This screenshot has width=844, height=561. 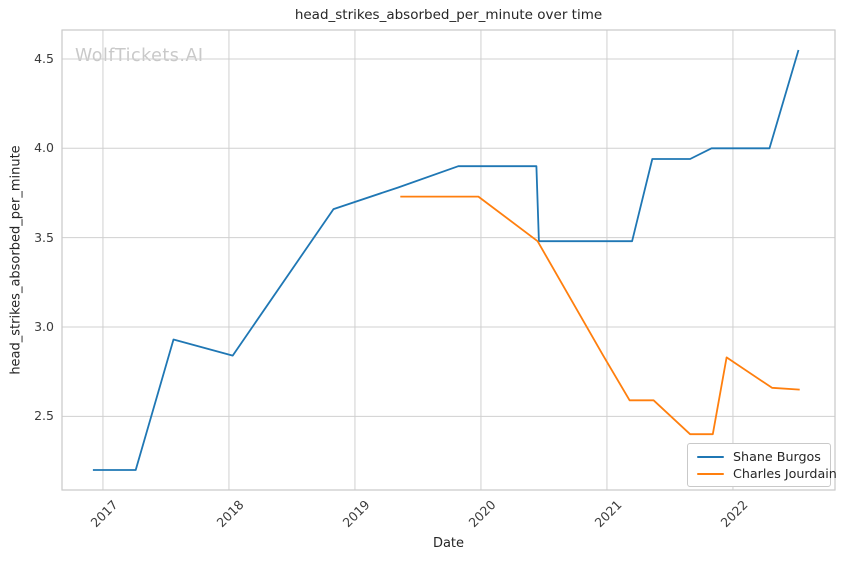 I want to click on y-tick-label: 4.0, so click(x=44, y=148).